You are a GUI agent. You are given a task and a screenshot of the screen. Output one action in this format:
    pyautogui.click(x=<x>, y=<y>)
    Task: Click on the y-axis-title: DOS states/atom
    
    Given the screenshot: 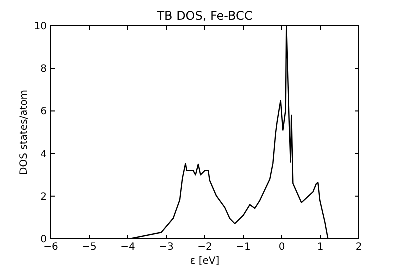 What is the action you would take?
    pyautogui.click(x=24, y=132)
    